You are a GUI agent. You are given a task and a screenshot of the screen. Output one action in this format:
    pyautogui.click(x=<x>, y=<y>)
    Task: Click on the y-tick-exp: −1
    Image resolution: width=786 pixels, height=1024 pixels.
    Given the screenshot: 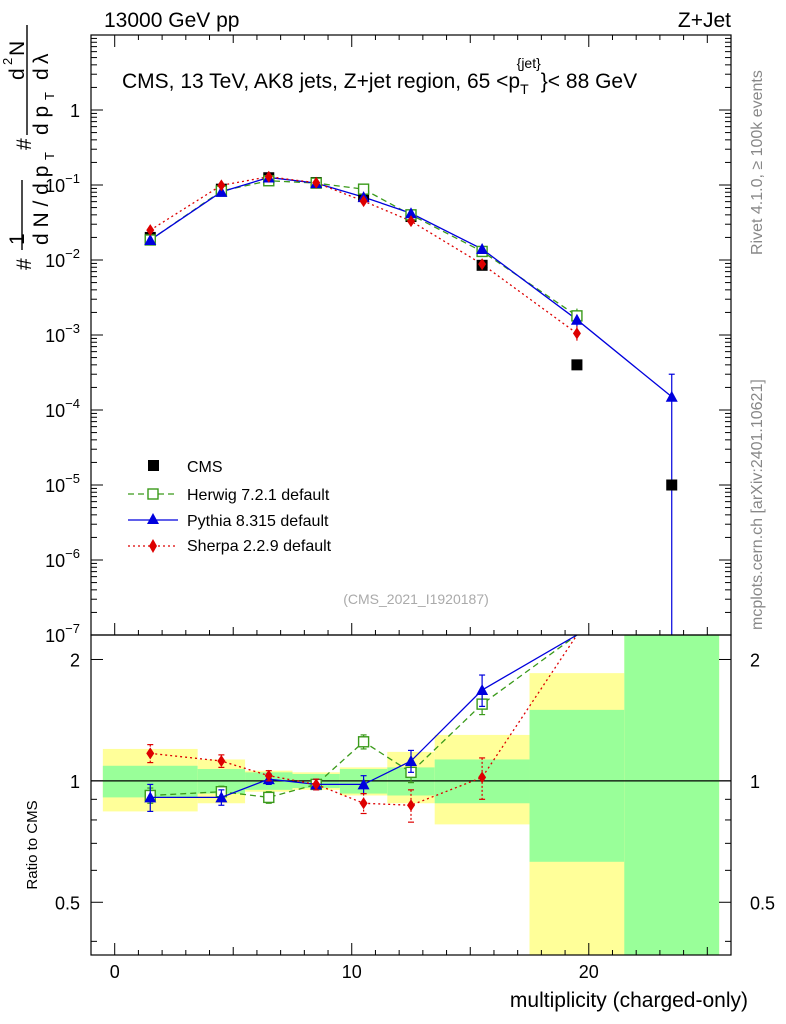 What is the action you would take?
    pyautogui.click(x=72, y=178)
    